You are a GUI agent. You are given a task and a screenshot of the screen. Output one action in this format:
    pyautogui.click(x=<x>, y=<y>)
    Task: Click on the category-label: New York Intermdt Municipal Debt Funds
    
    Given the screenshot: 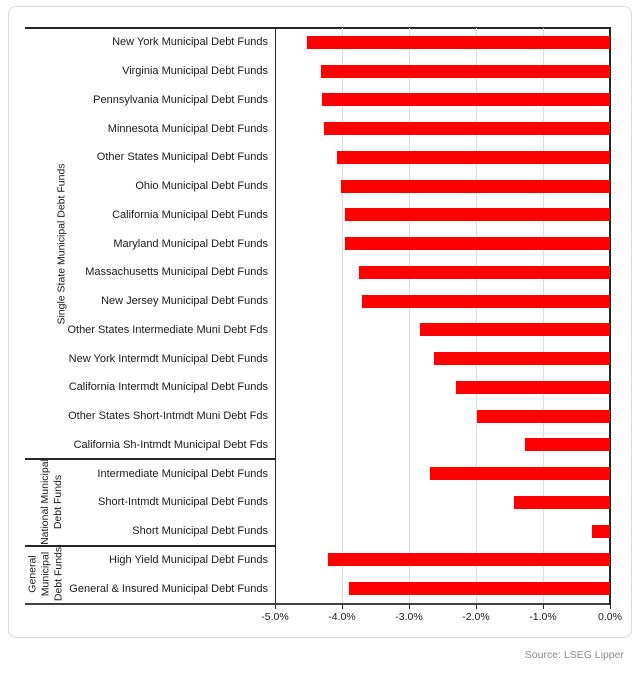 What is the action you would take?
    pyautogui.click(x=168, y=358)
    